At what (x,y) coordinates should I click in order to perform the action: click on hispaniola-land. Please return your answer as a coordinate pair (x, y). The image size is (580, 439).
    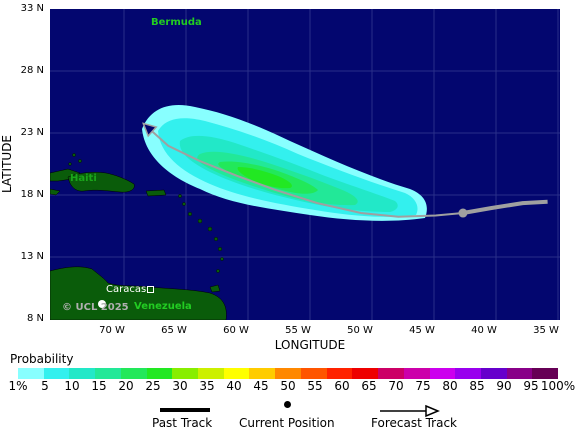
    Looking at the image, I should click on (101, 182).